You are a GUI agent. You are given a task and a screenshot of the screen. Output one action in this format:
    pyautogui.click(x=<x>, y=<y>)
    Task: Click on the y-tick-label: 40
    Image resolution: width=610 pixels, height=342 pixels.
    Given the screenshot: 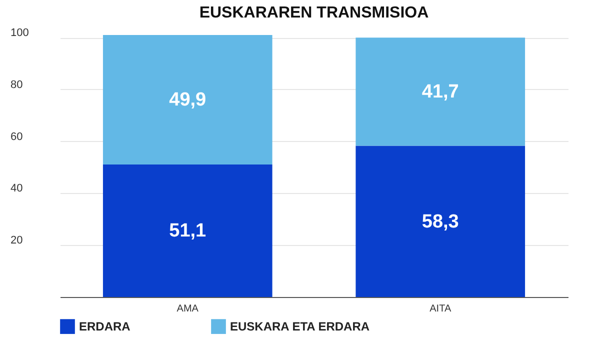 What is the action you would take?
    pyautogui.click(x=16, y=188)
    